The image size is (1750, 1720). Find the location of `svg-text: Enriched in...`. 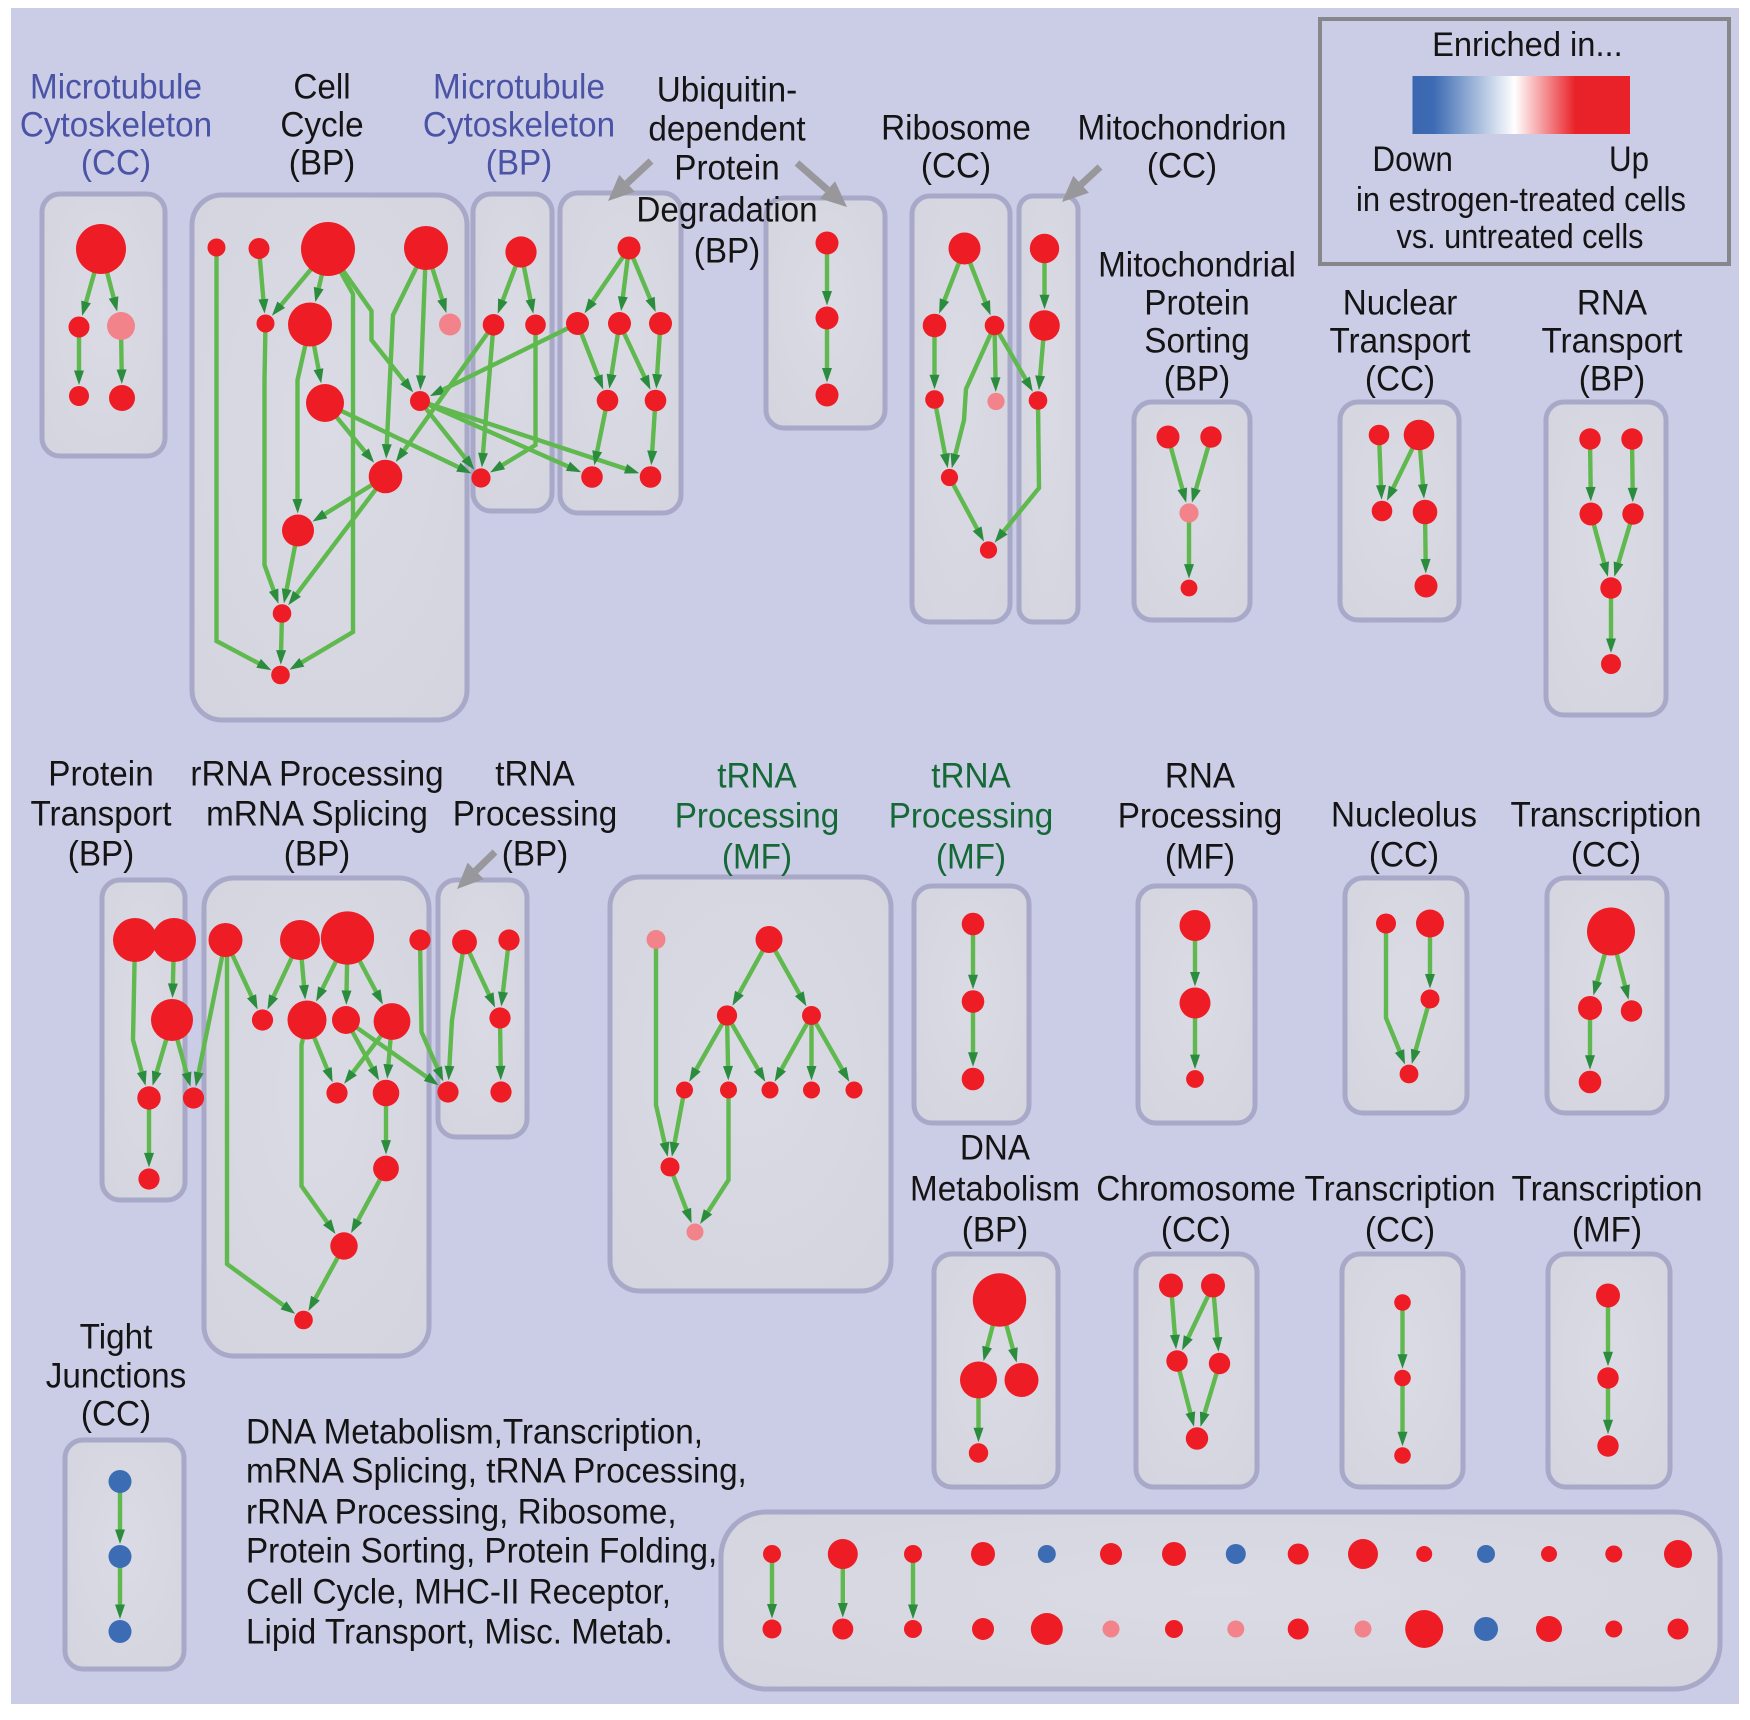

svg-text: Enriched in... is located at coordinates (1527, 45).